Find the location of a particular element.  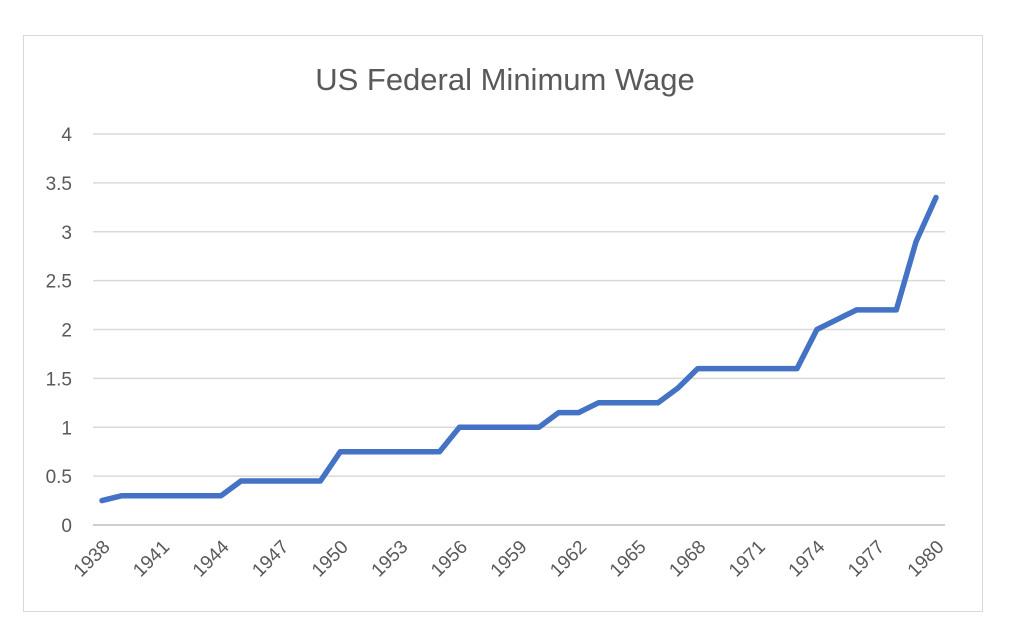

x-tick-label: 1956 is located at coordinates (449, 559).